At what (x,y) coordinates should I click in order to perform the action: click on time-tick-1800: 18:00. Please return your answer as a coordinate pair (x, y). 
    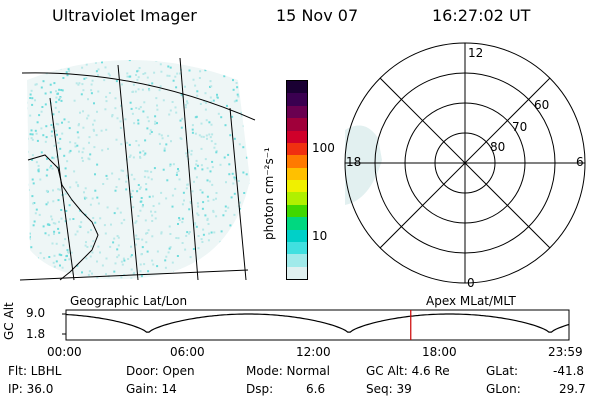
    Looking at the image, I should click on (439, 352).